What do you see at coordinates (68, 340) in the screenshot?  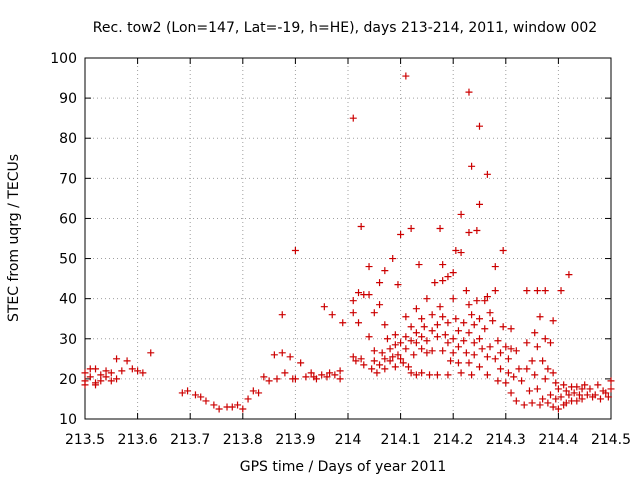 I see `y-tick-label: 30` at bounding box center [68, 340].